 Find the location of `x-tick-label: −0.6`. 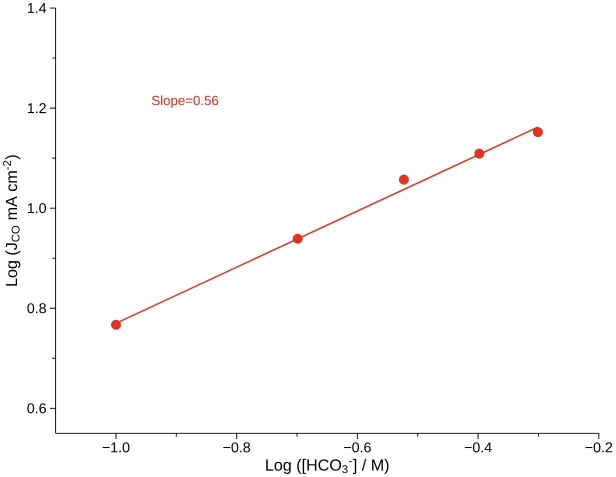

x-tick-label: −0.6 is located at coordinates (357, 447).